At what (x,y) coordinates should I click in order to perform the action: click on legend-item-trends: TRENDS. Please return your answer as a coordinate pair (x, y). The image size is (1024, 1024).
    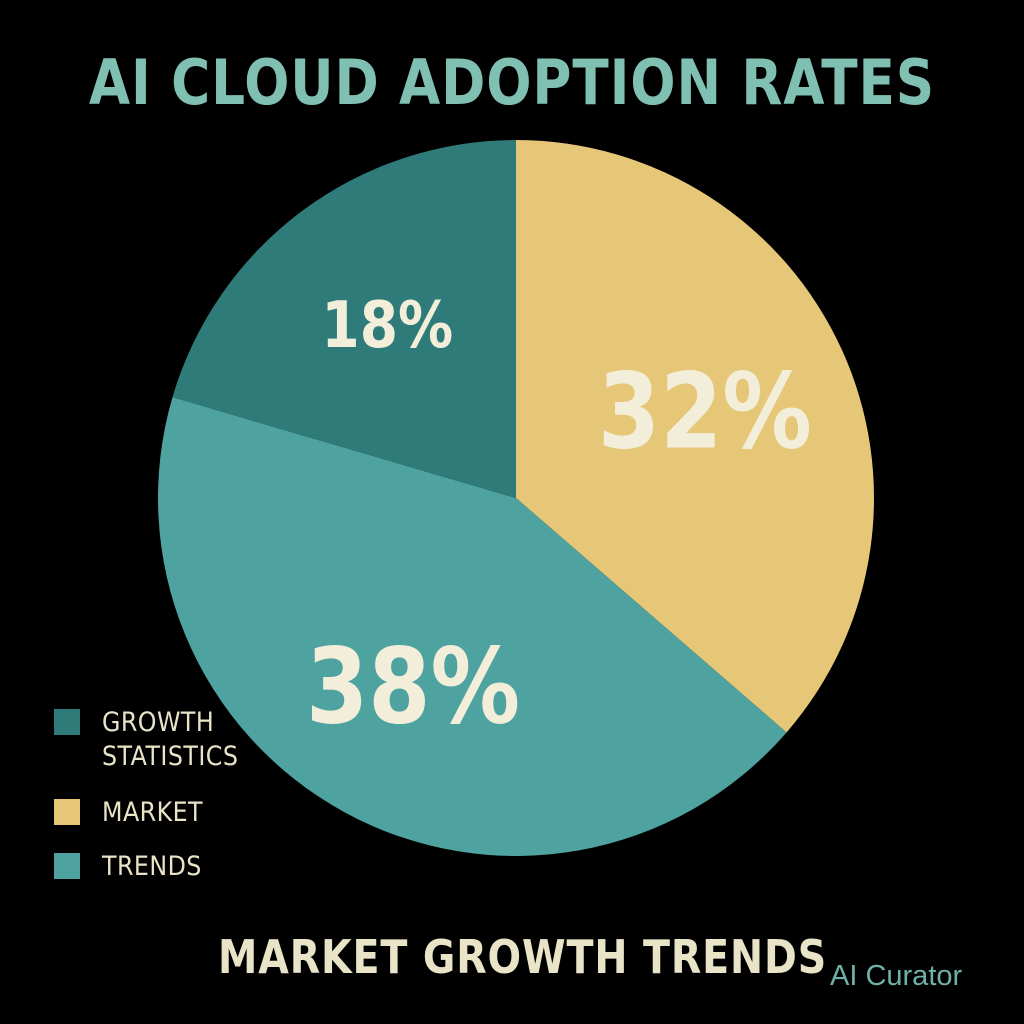
    Looking at the image, I should click on (169, 867).